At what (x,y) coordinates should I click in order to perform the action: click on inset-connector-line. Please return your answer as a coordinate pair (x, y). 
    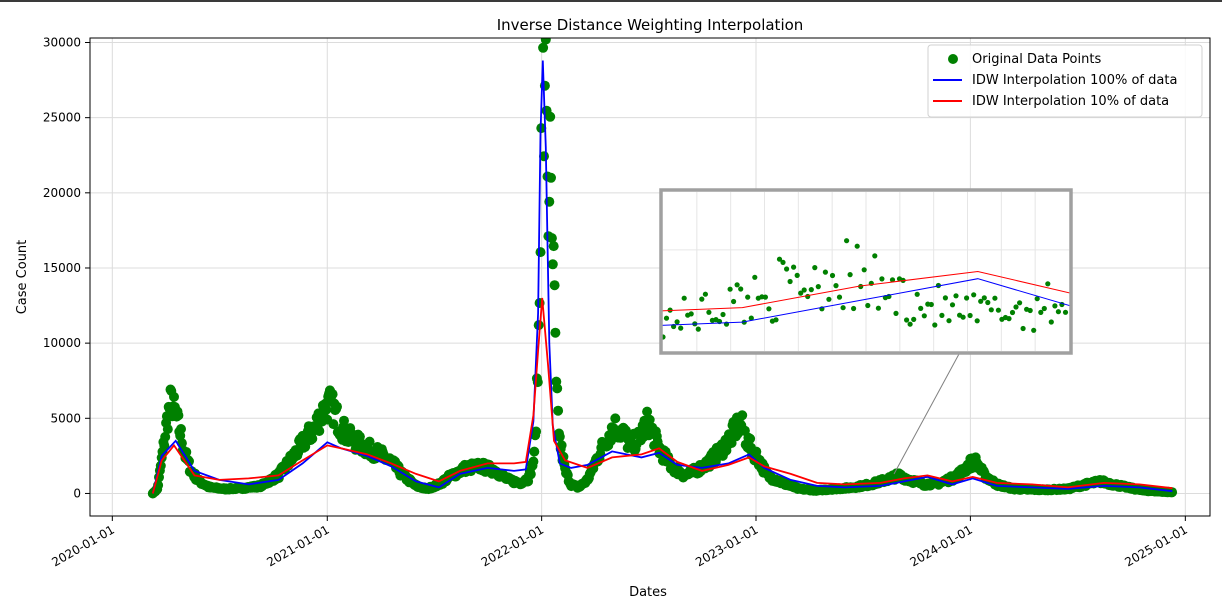
    Looking at the image, I should click on (926, 414).